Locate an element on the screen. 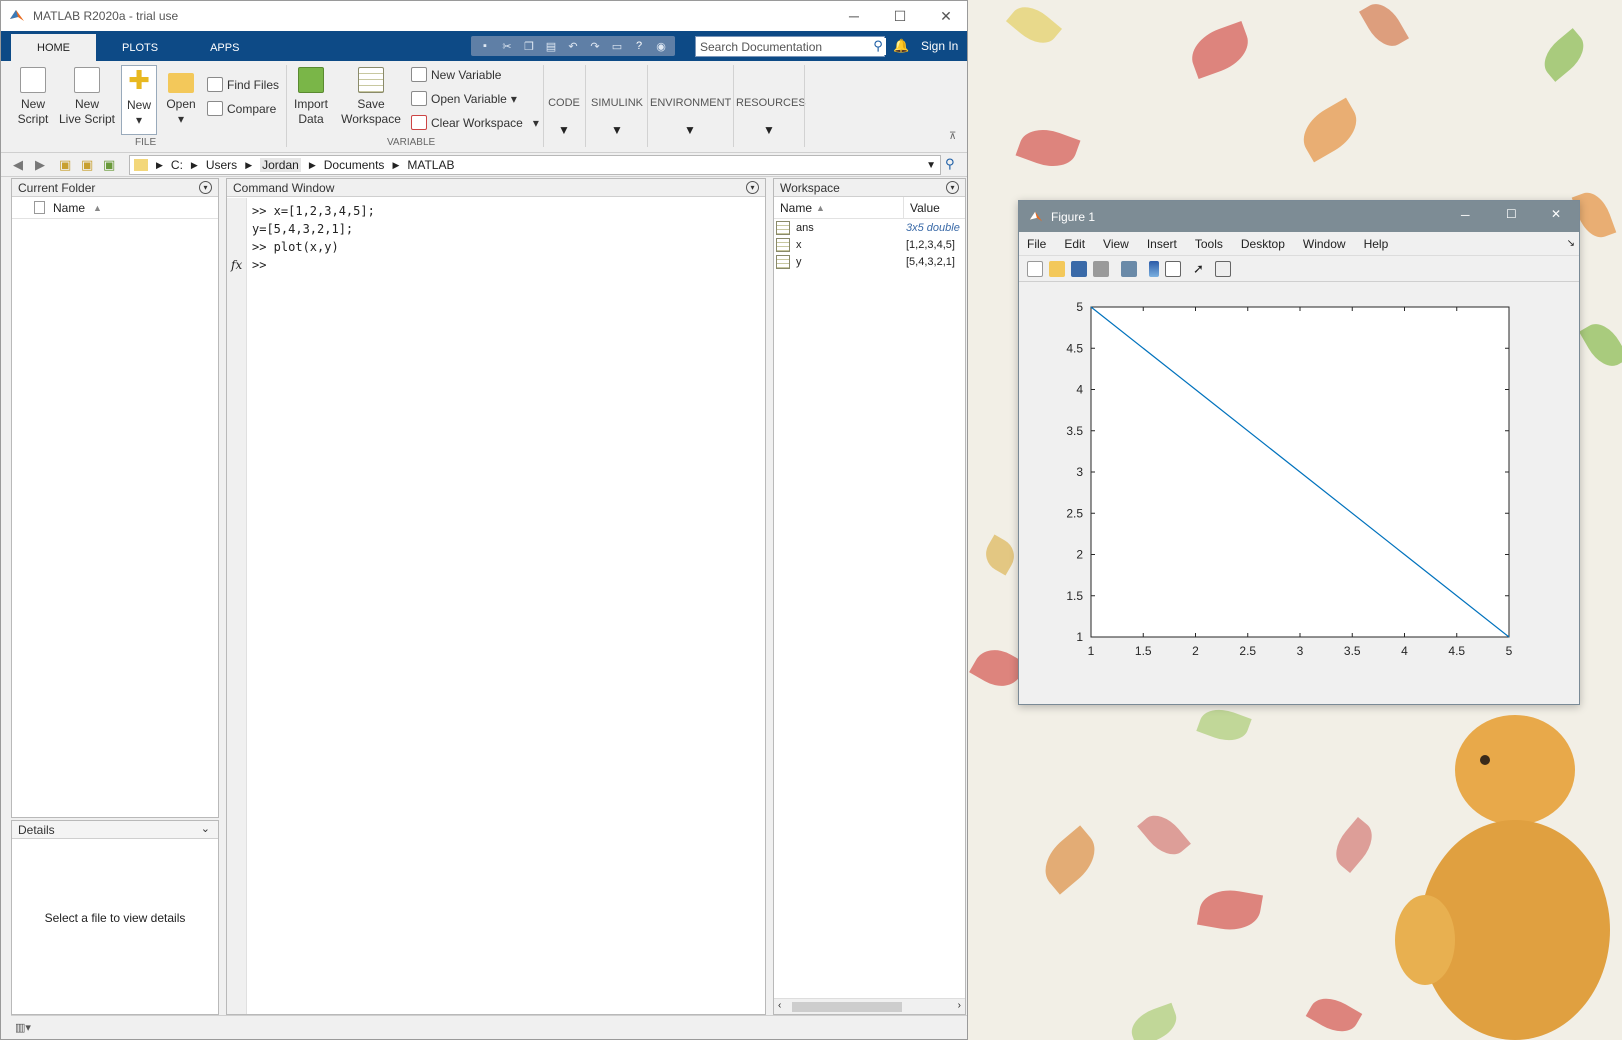 The image size is (1622, 1040). minimize-button: ─ is located at coordinates (854, 16).